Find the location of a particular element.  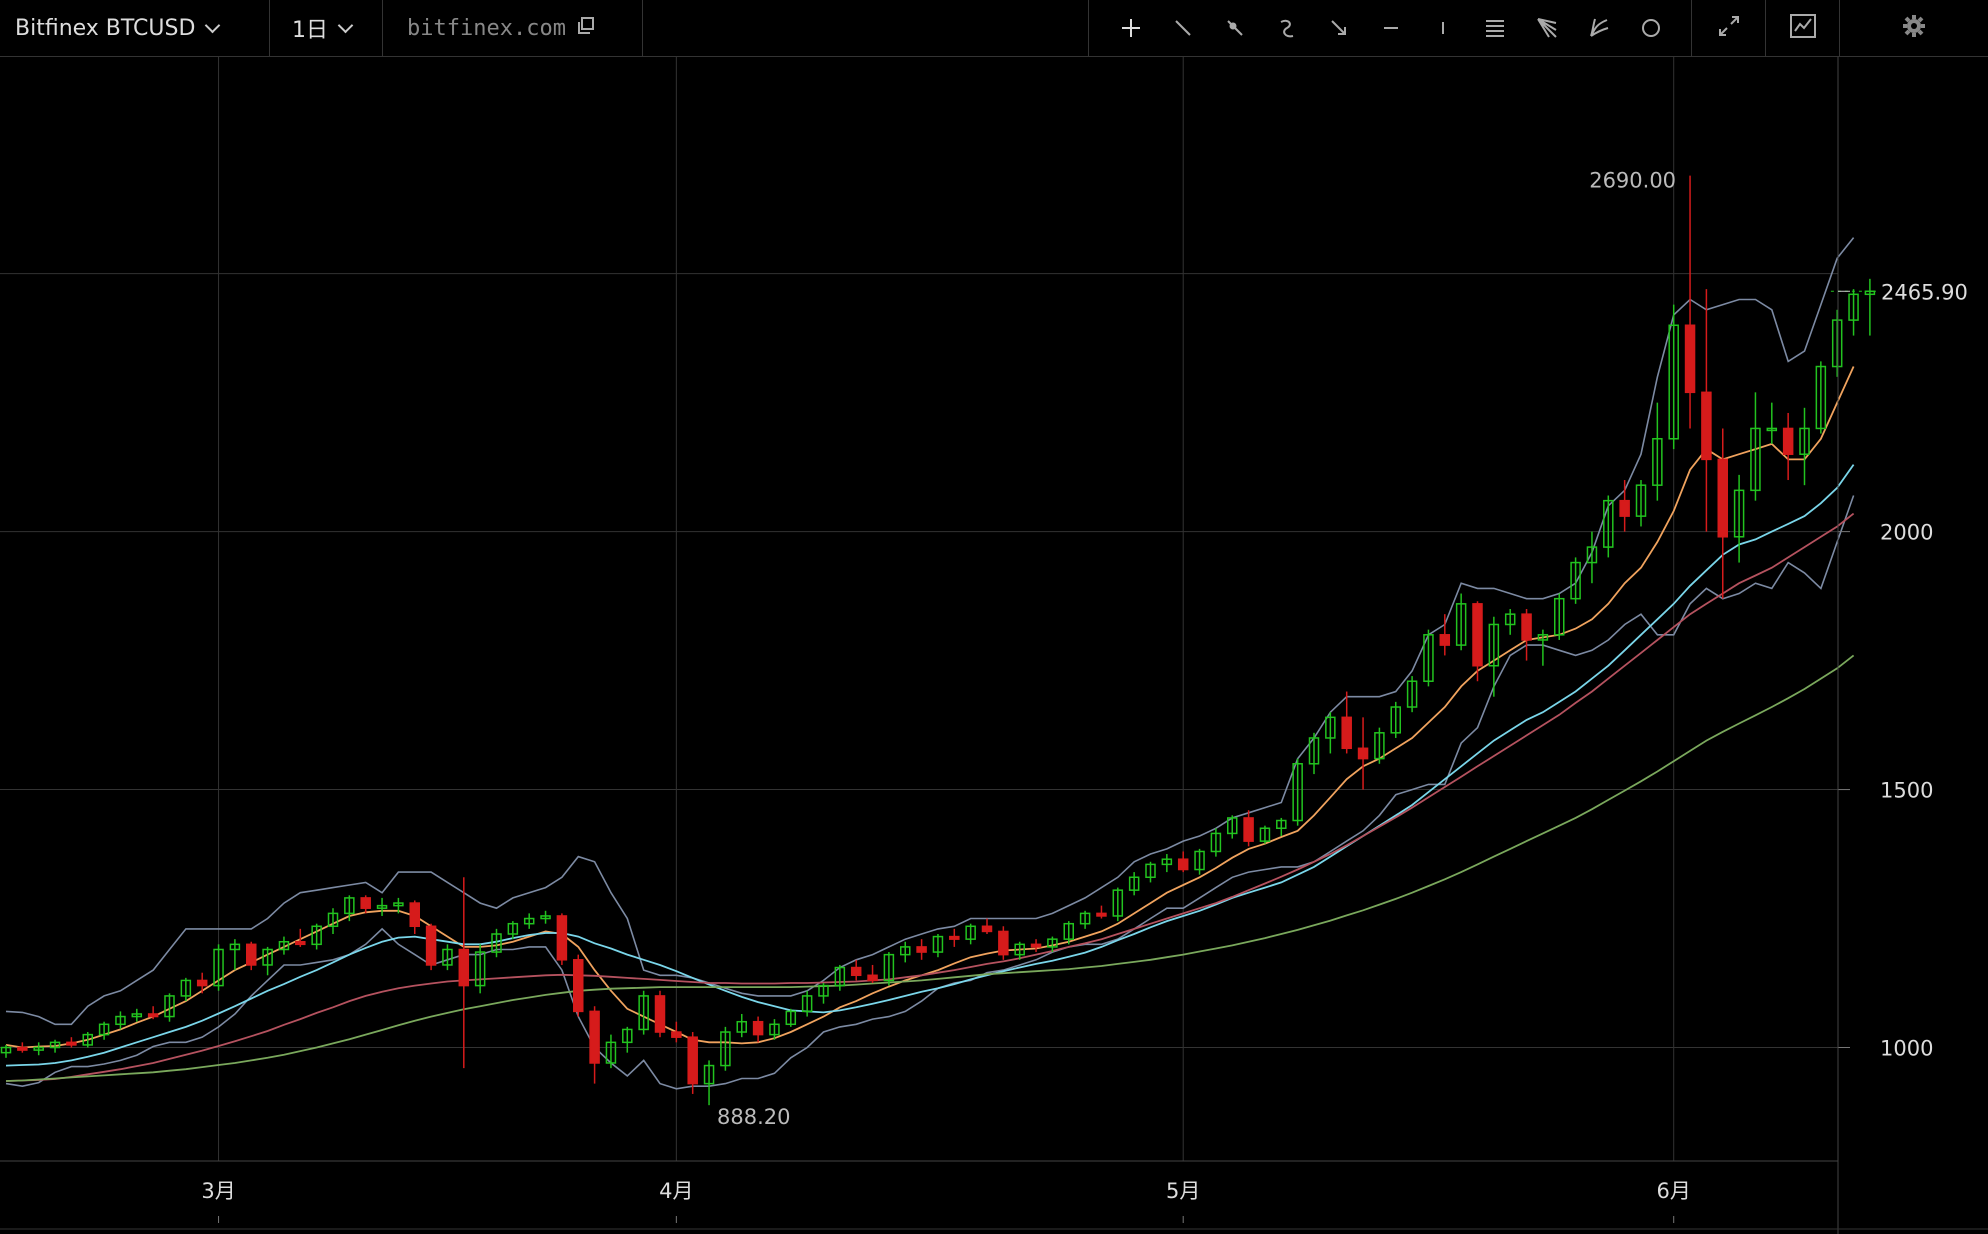

low-price-label: 888.20 is located at coordinates (753, 1117).